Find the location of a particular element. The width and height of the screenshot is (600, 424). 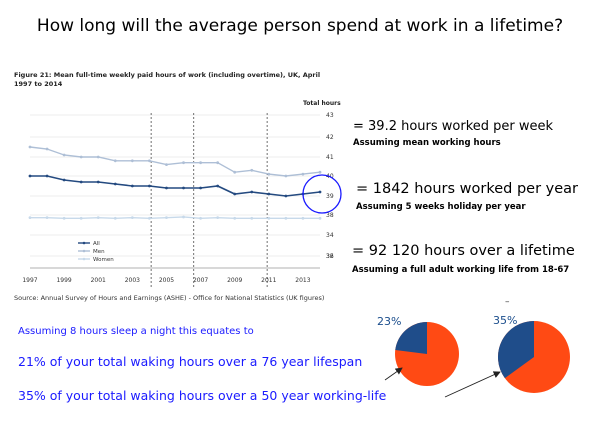

arrow-lifespan is located at coordinates (393, 374).